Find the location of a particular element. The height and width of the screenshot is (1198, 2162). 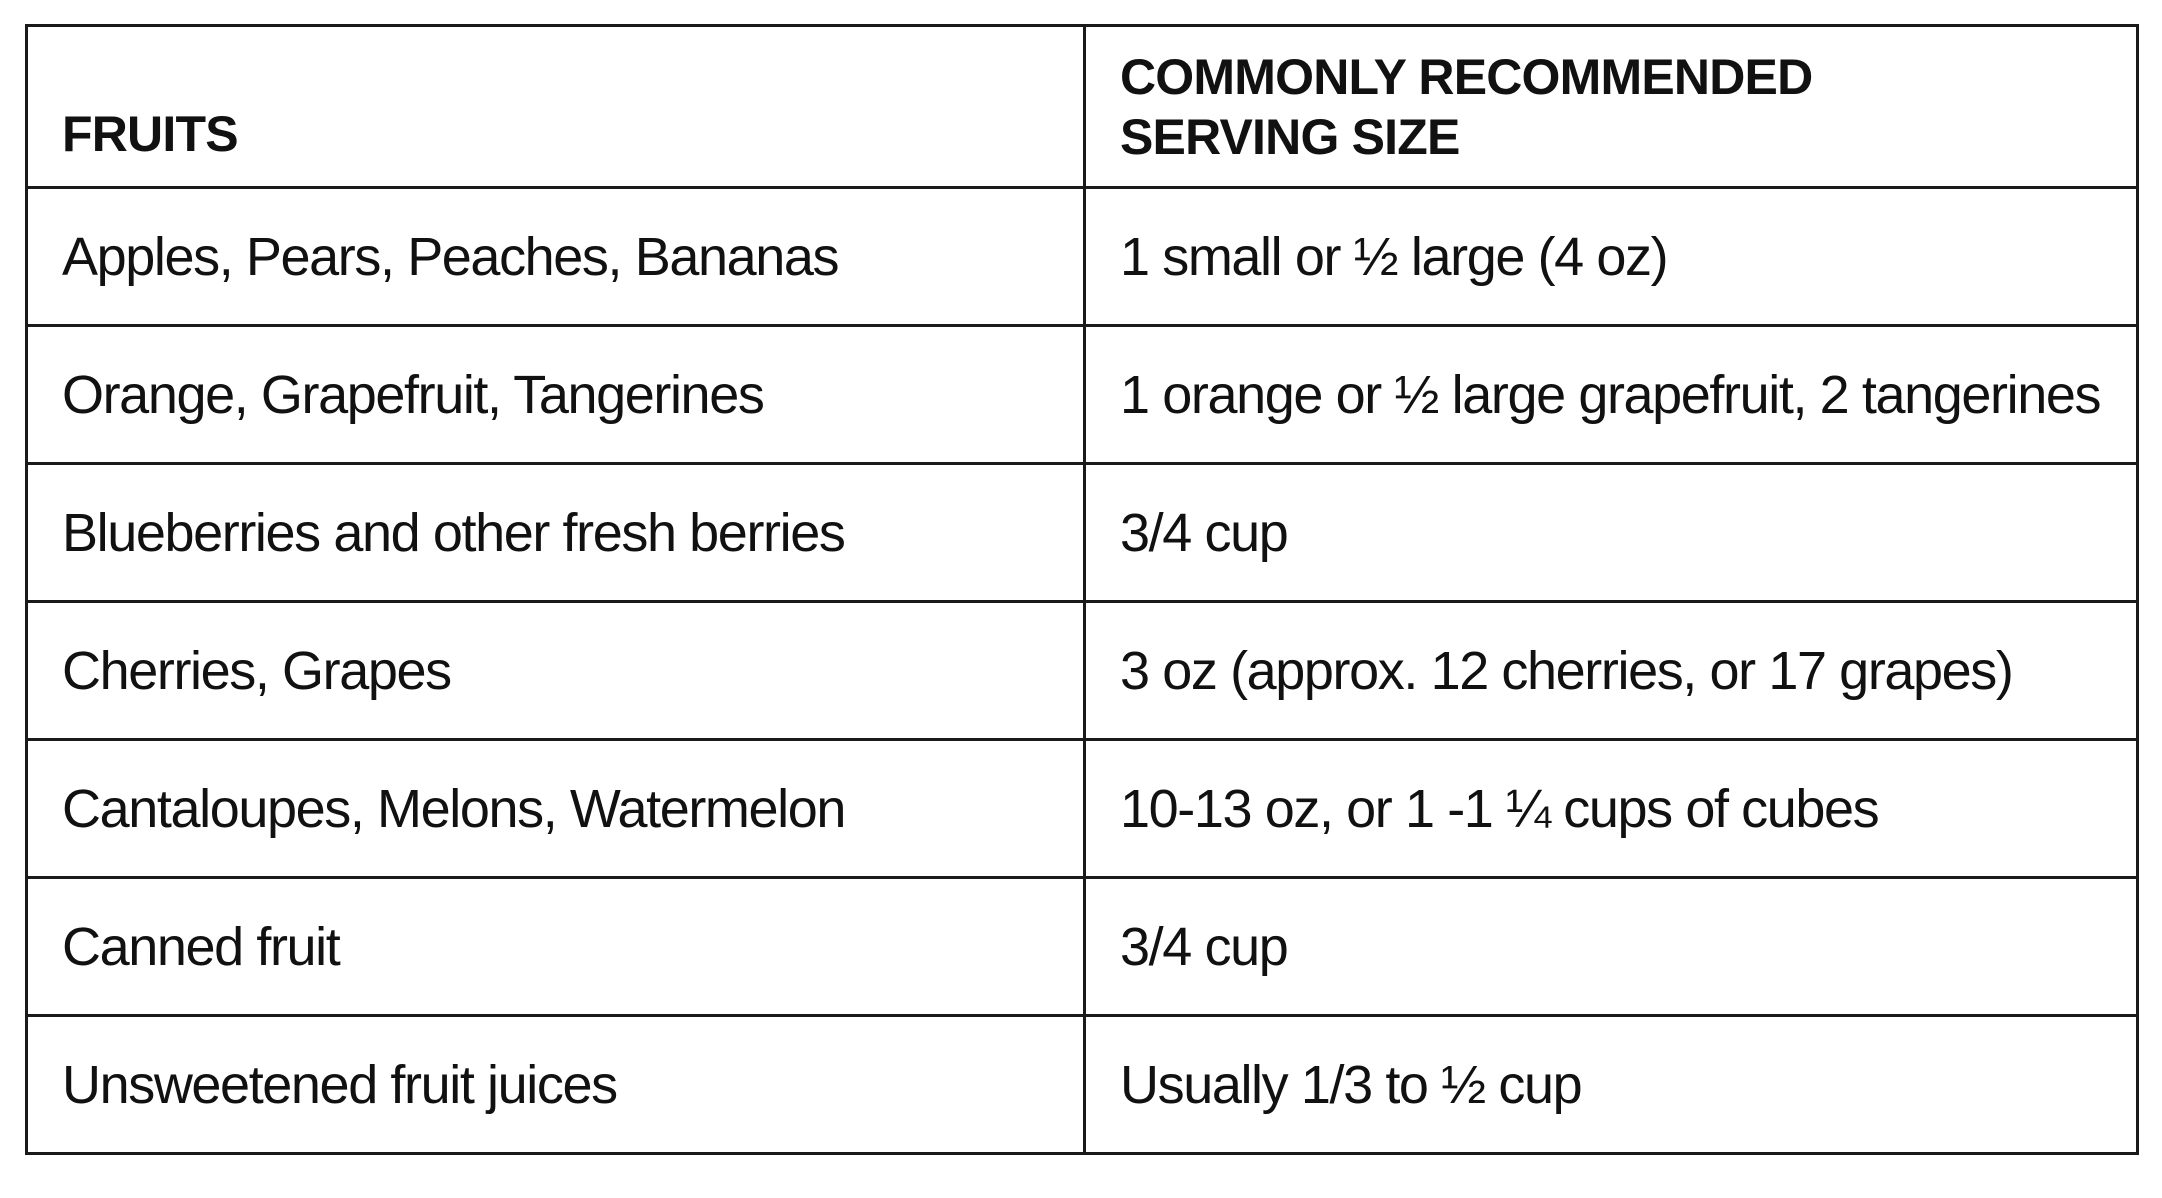

table-row: Canned fruit 3/4 cup is located at coordinates (1082, 946).